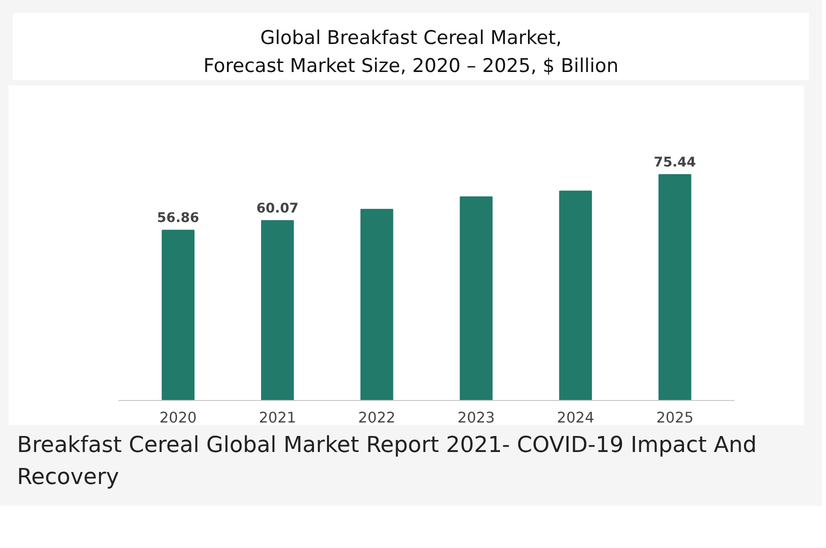 The width and height of the screenshot is (826, 548). Describe the element at coordinates (178, 218) in the screenshot. I see `data-label: 56.86` at that location.